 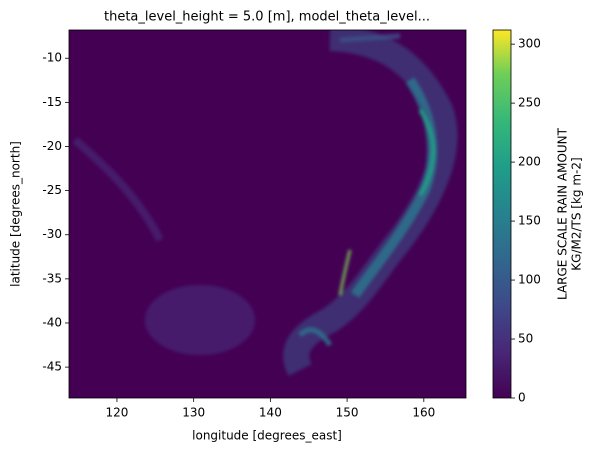 I want to click on y-tick-label: -25, so click(x=52, y=190).